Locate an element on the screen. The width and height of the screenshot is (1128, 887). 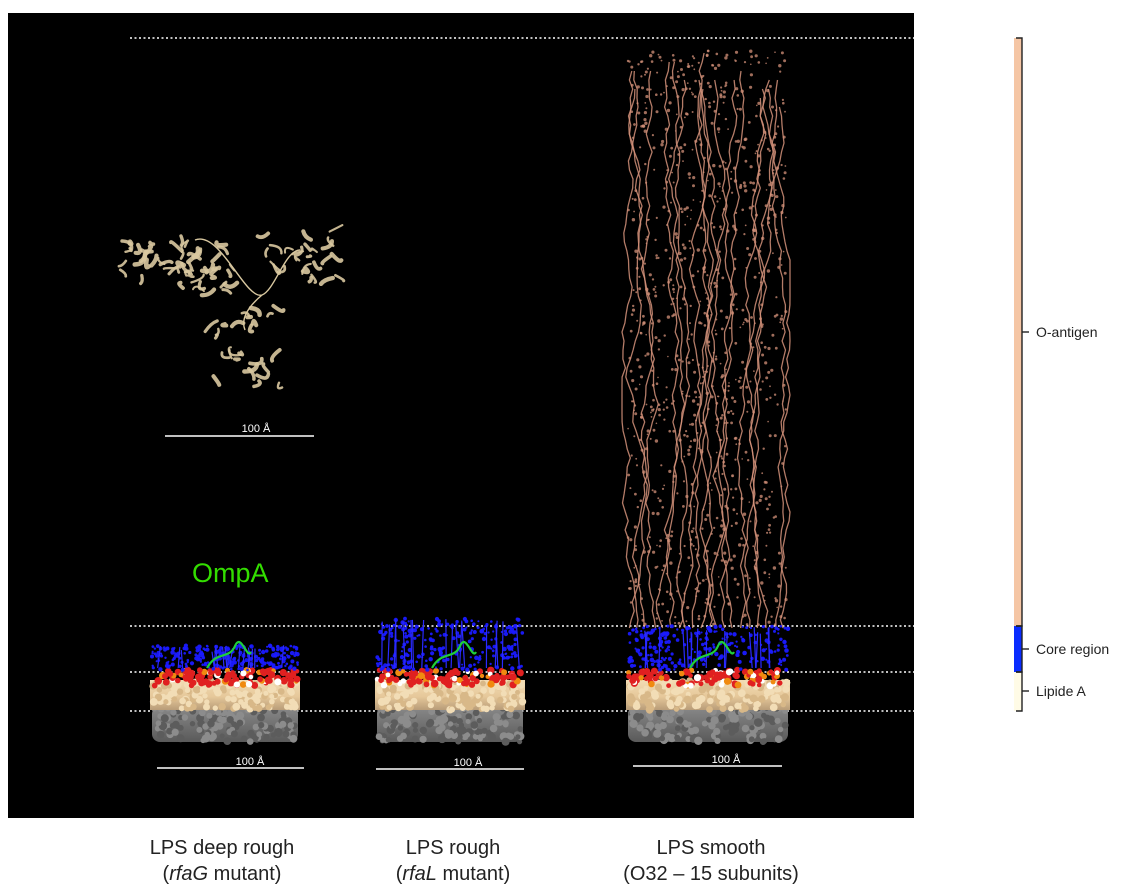
caption-rough: LPS rough (rfaL mutant) is located at coordinates (453, 861).